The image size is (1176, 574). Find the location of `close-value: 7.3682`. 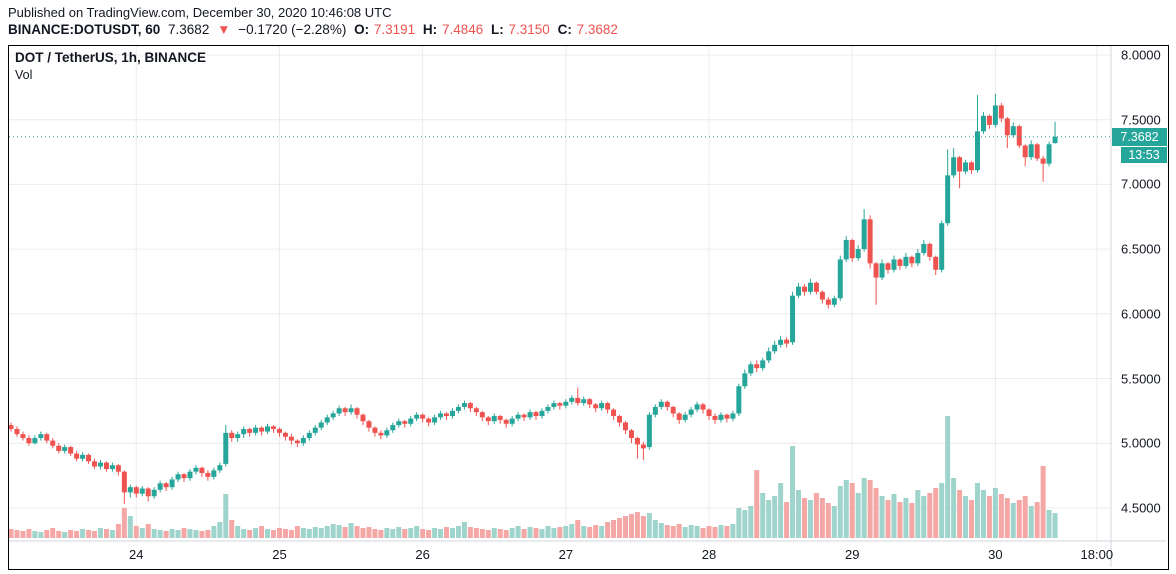

close-value: 7.3682 is located at coordinates (597, 29).